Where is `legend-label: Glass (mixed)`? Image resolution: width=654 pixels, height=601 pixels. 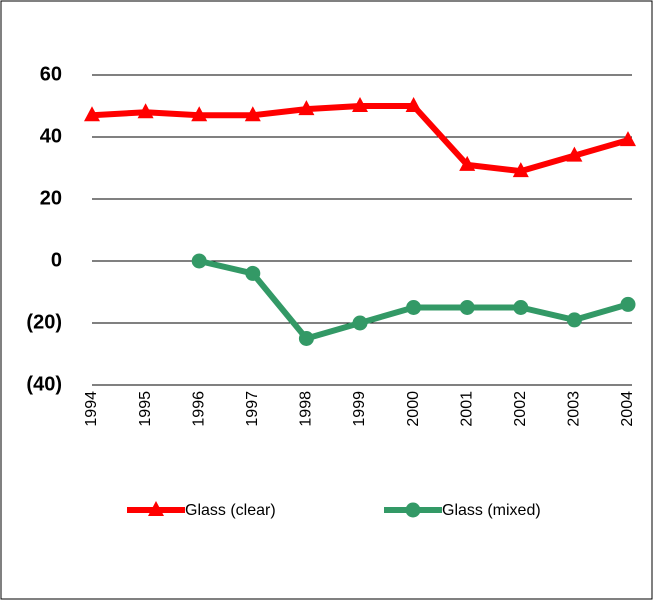
legend-label: Glass (mixed) is located at coordinates (491, 510).